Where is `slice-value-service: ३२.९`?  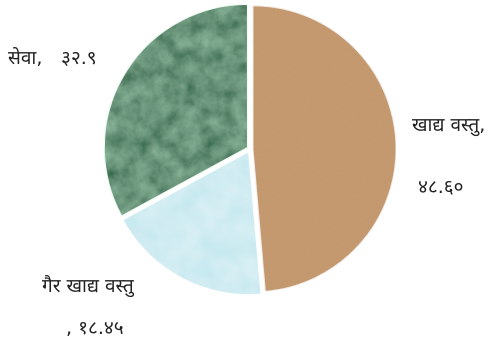 slice-value-service: ३२.९ is located at coordinates (79, 58).